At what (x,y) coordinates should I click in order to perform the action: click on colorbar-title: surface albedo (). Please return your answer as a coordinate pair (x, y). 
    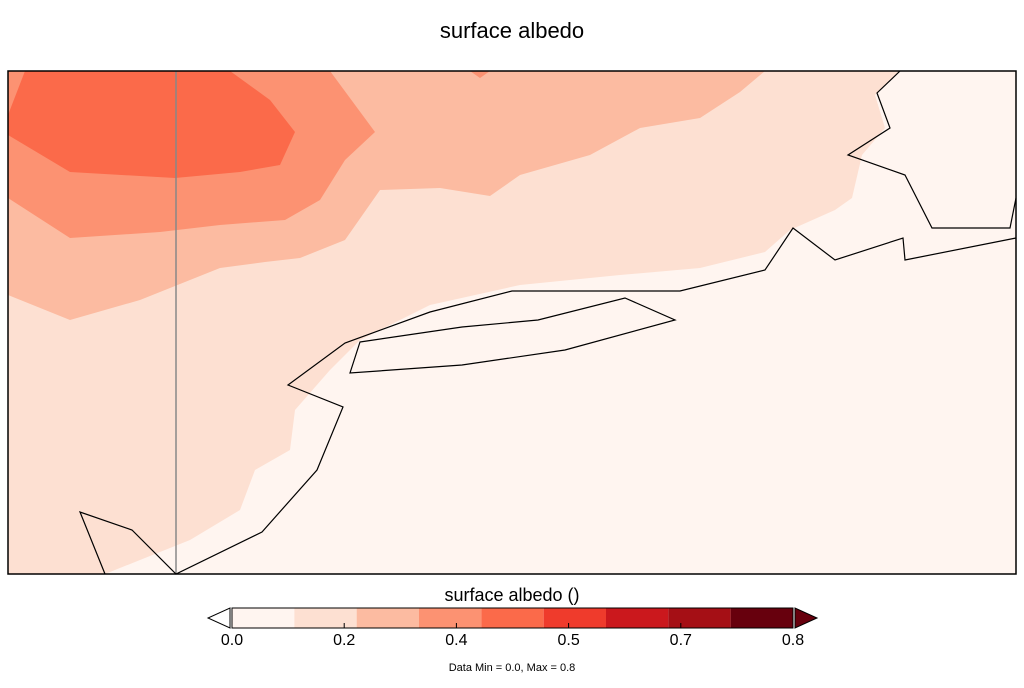
    Looking at the image, I should click on (512, 595).